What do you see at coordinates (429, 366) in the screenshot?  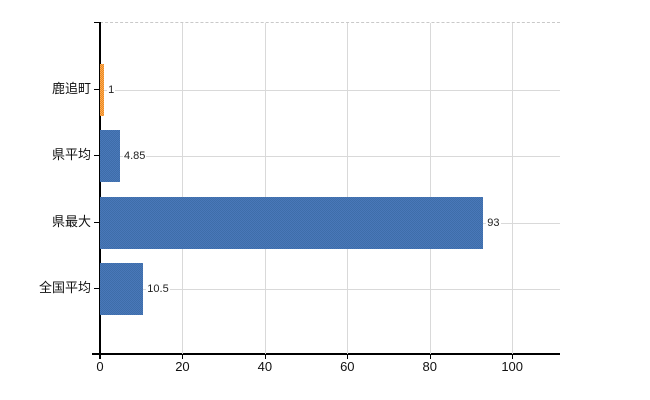 I see `x-tick-label: 80` at bounding box center [429, 366].